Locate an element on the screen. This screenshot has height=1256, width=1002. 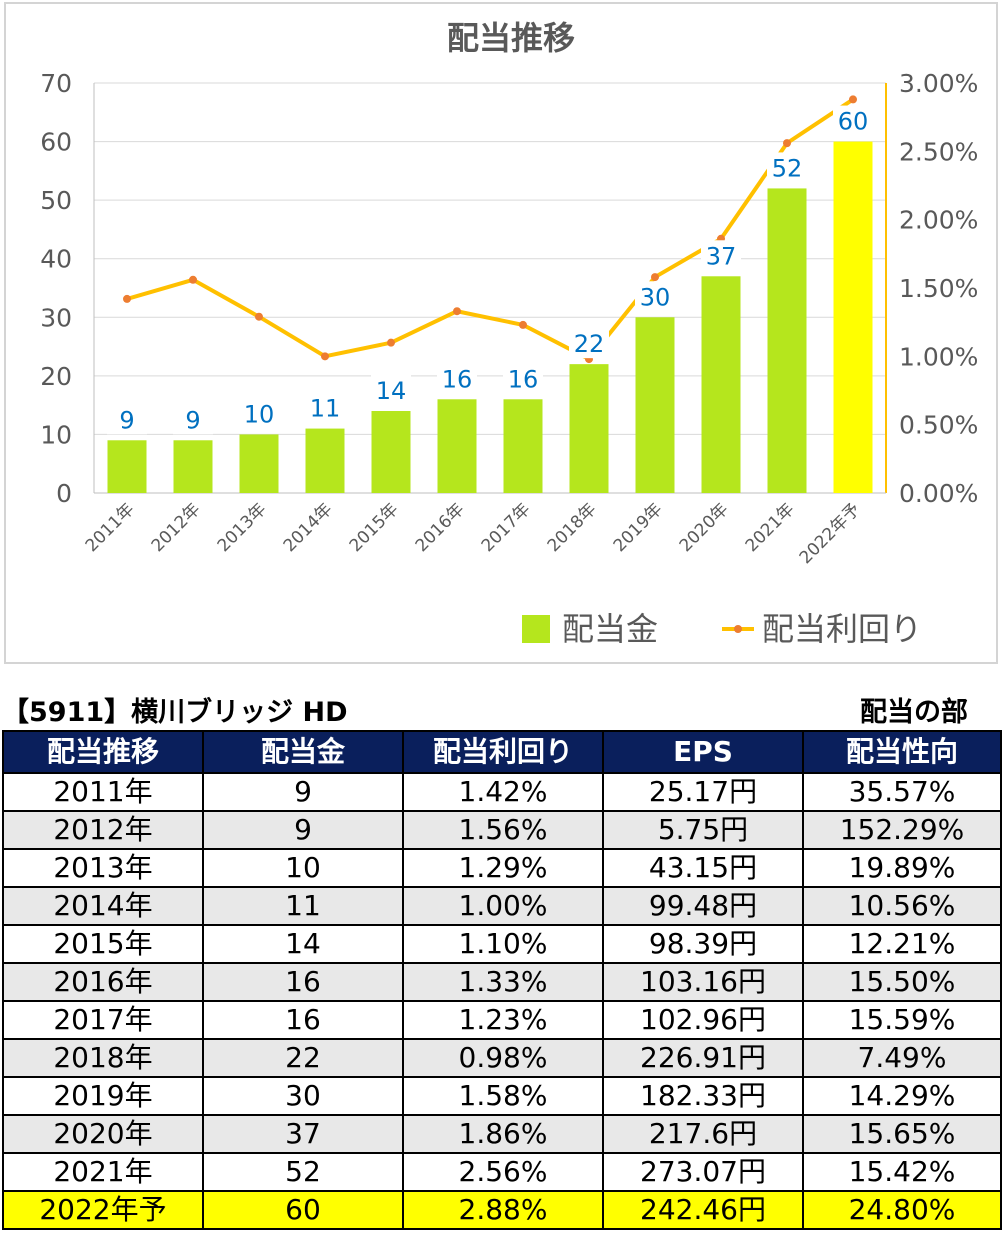
cell-payout: 14.29% is located at coordinates (902, 1096).